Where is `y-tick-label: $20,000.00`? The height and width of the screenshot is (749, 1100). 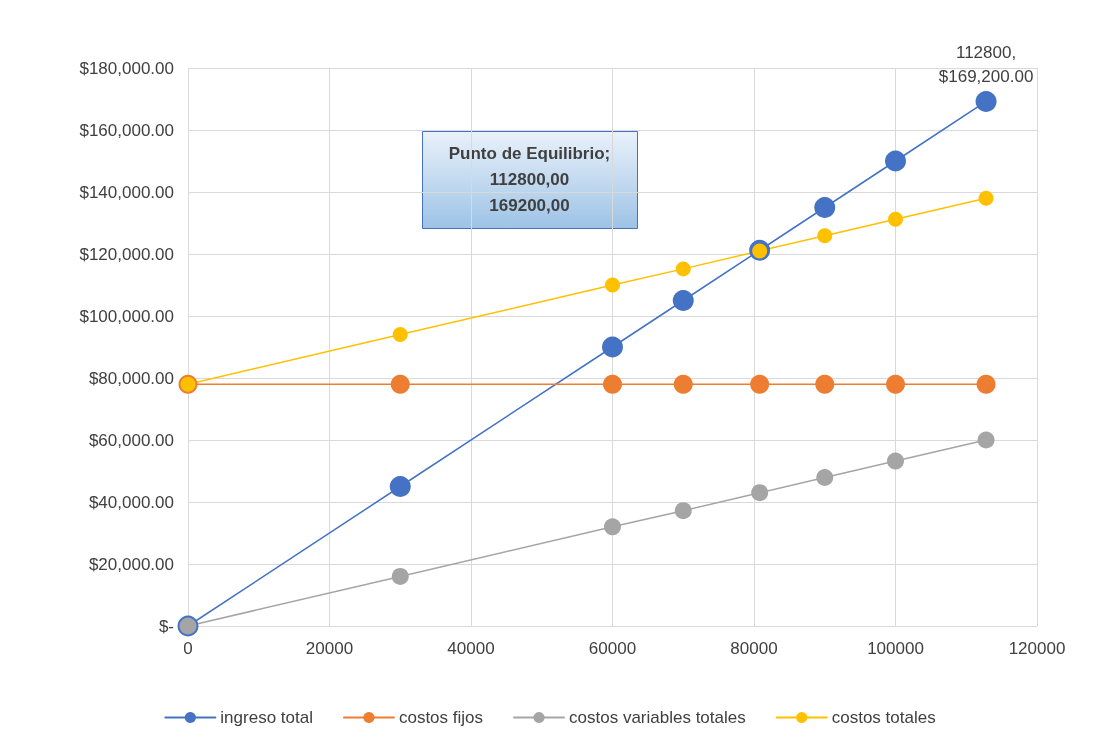 y-tick-label: $20,000.00 is located at coordinates (131, 564).